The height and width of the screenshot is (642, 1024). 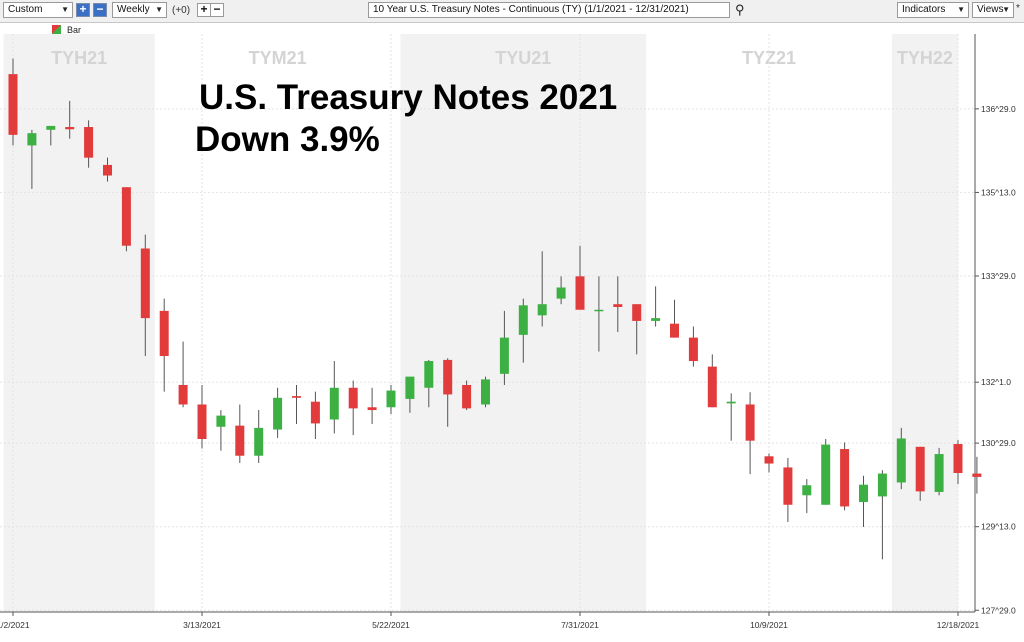 What do you see at coordinates (25, 9) in the screenshot?
I see `chart-style-value: Custom` at bounding box center [25, 9].